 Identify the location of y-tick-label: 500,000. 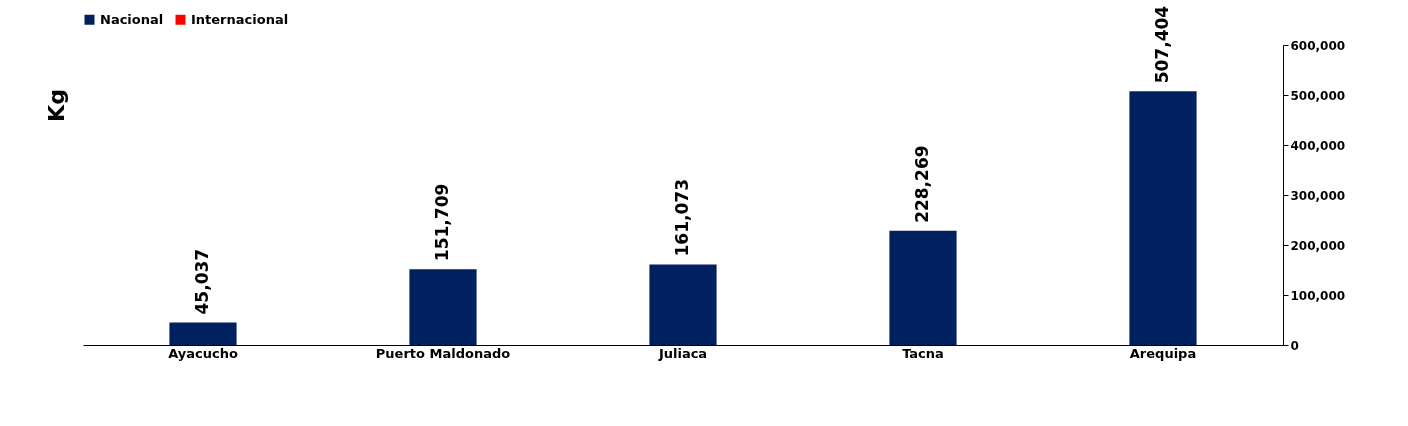
(1318, 95).